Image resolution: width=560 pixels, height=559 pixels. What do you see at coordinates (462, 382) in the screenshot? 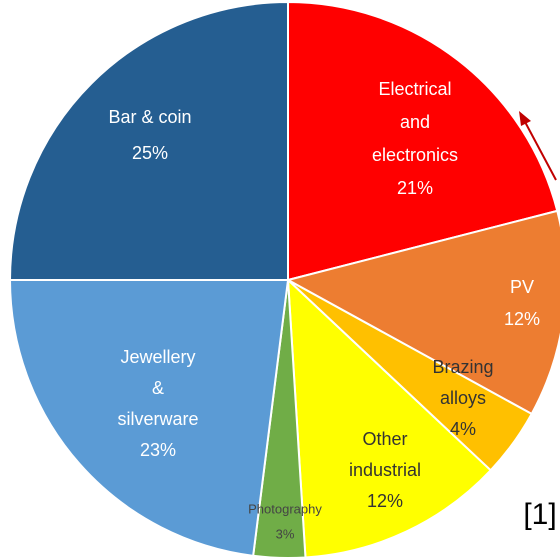
I see `slice-label: Brazing alloys` at bounding box center [462, 382].